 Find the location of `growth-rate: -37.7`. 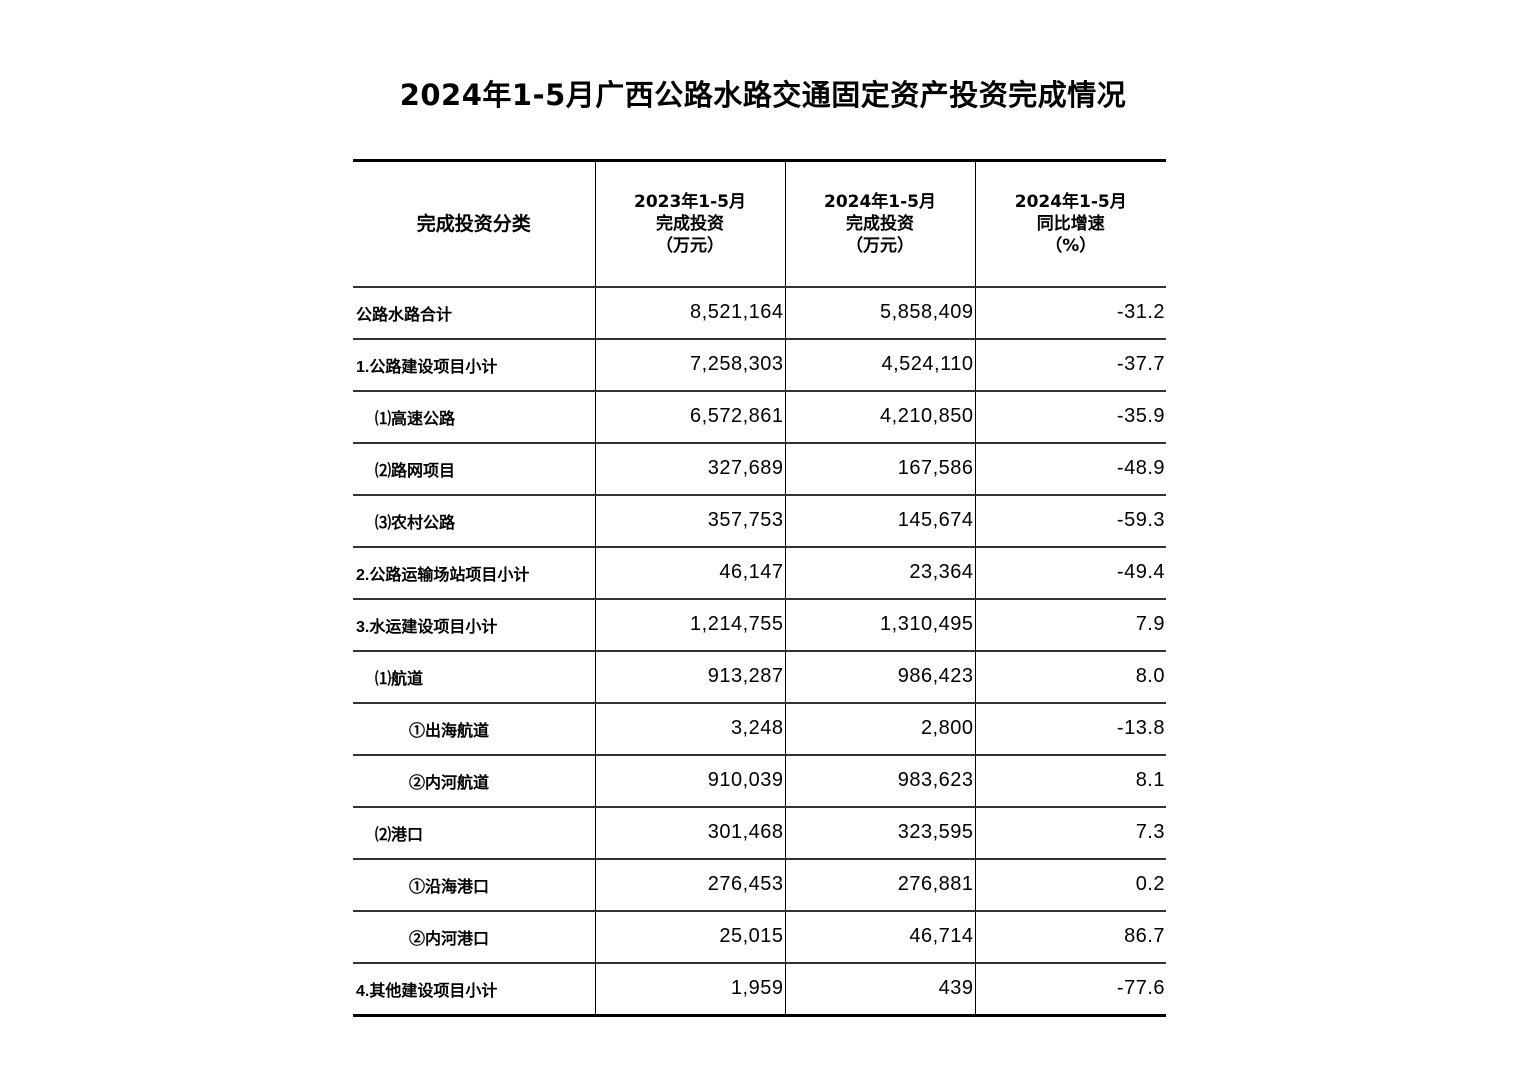

growth-rate: -37.7 is located at coordinates (1070, 365).